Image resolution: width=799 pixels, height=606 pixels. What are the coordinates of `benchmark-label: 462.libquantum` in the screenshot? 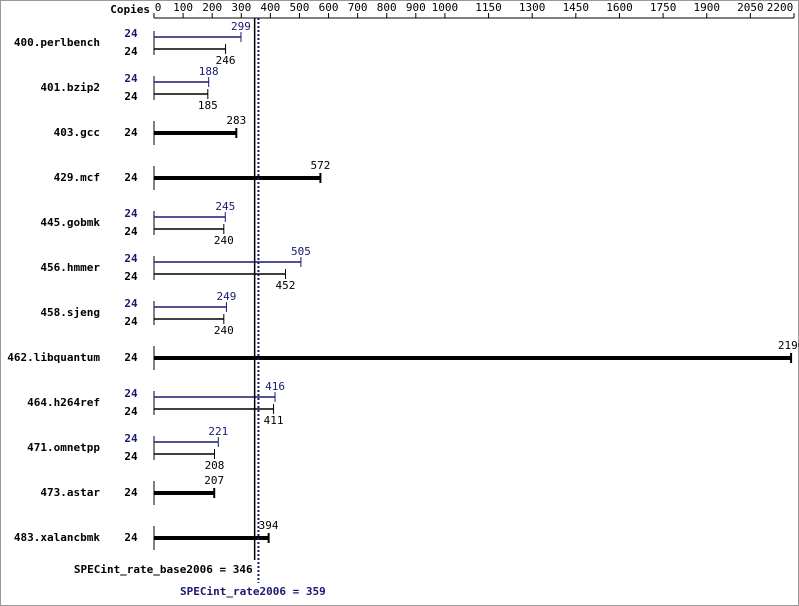 It's located at (53, 357).